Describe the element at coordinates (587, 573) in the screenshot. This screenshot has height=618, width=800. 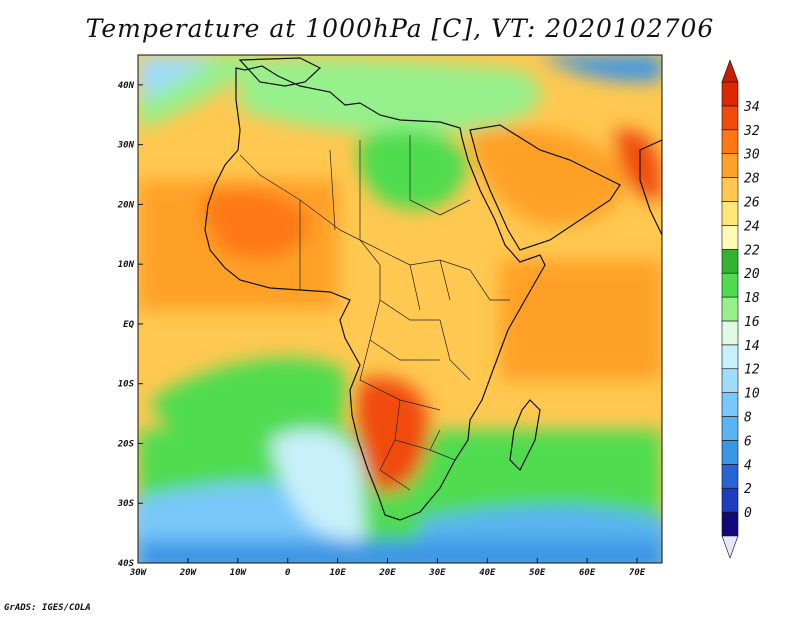
I see `lon-tick-label: 60E` at that location.